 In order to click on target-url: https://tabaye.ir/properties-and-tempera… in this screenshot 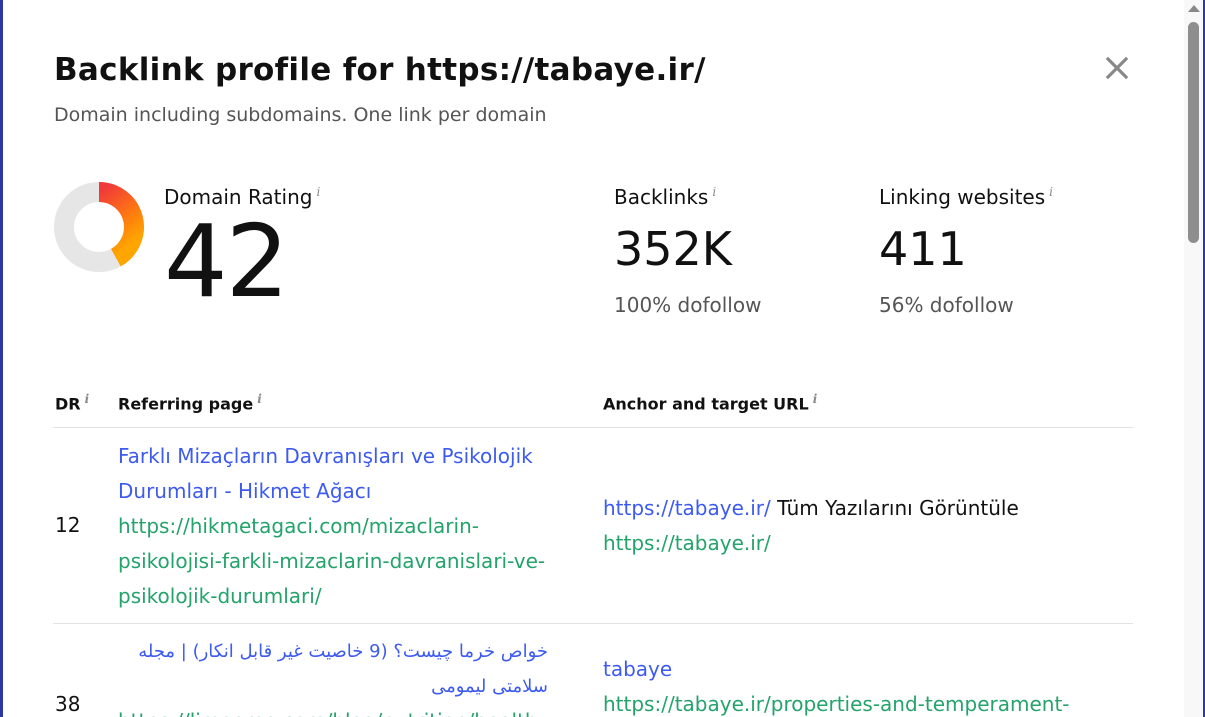, I will do `click(836, 704)`.